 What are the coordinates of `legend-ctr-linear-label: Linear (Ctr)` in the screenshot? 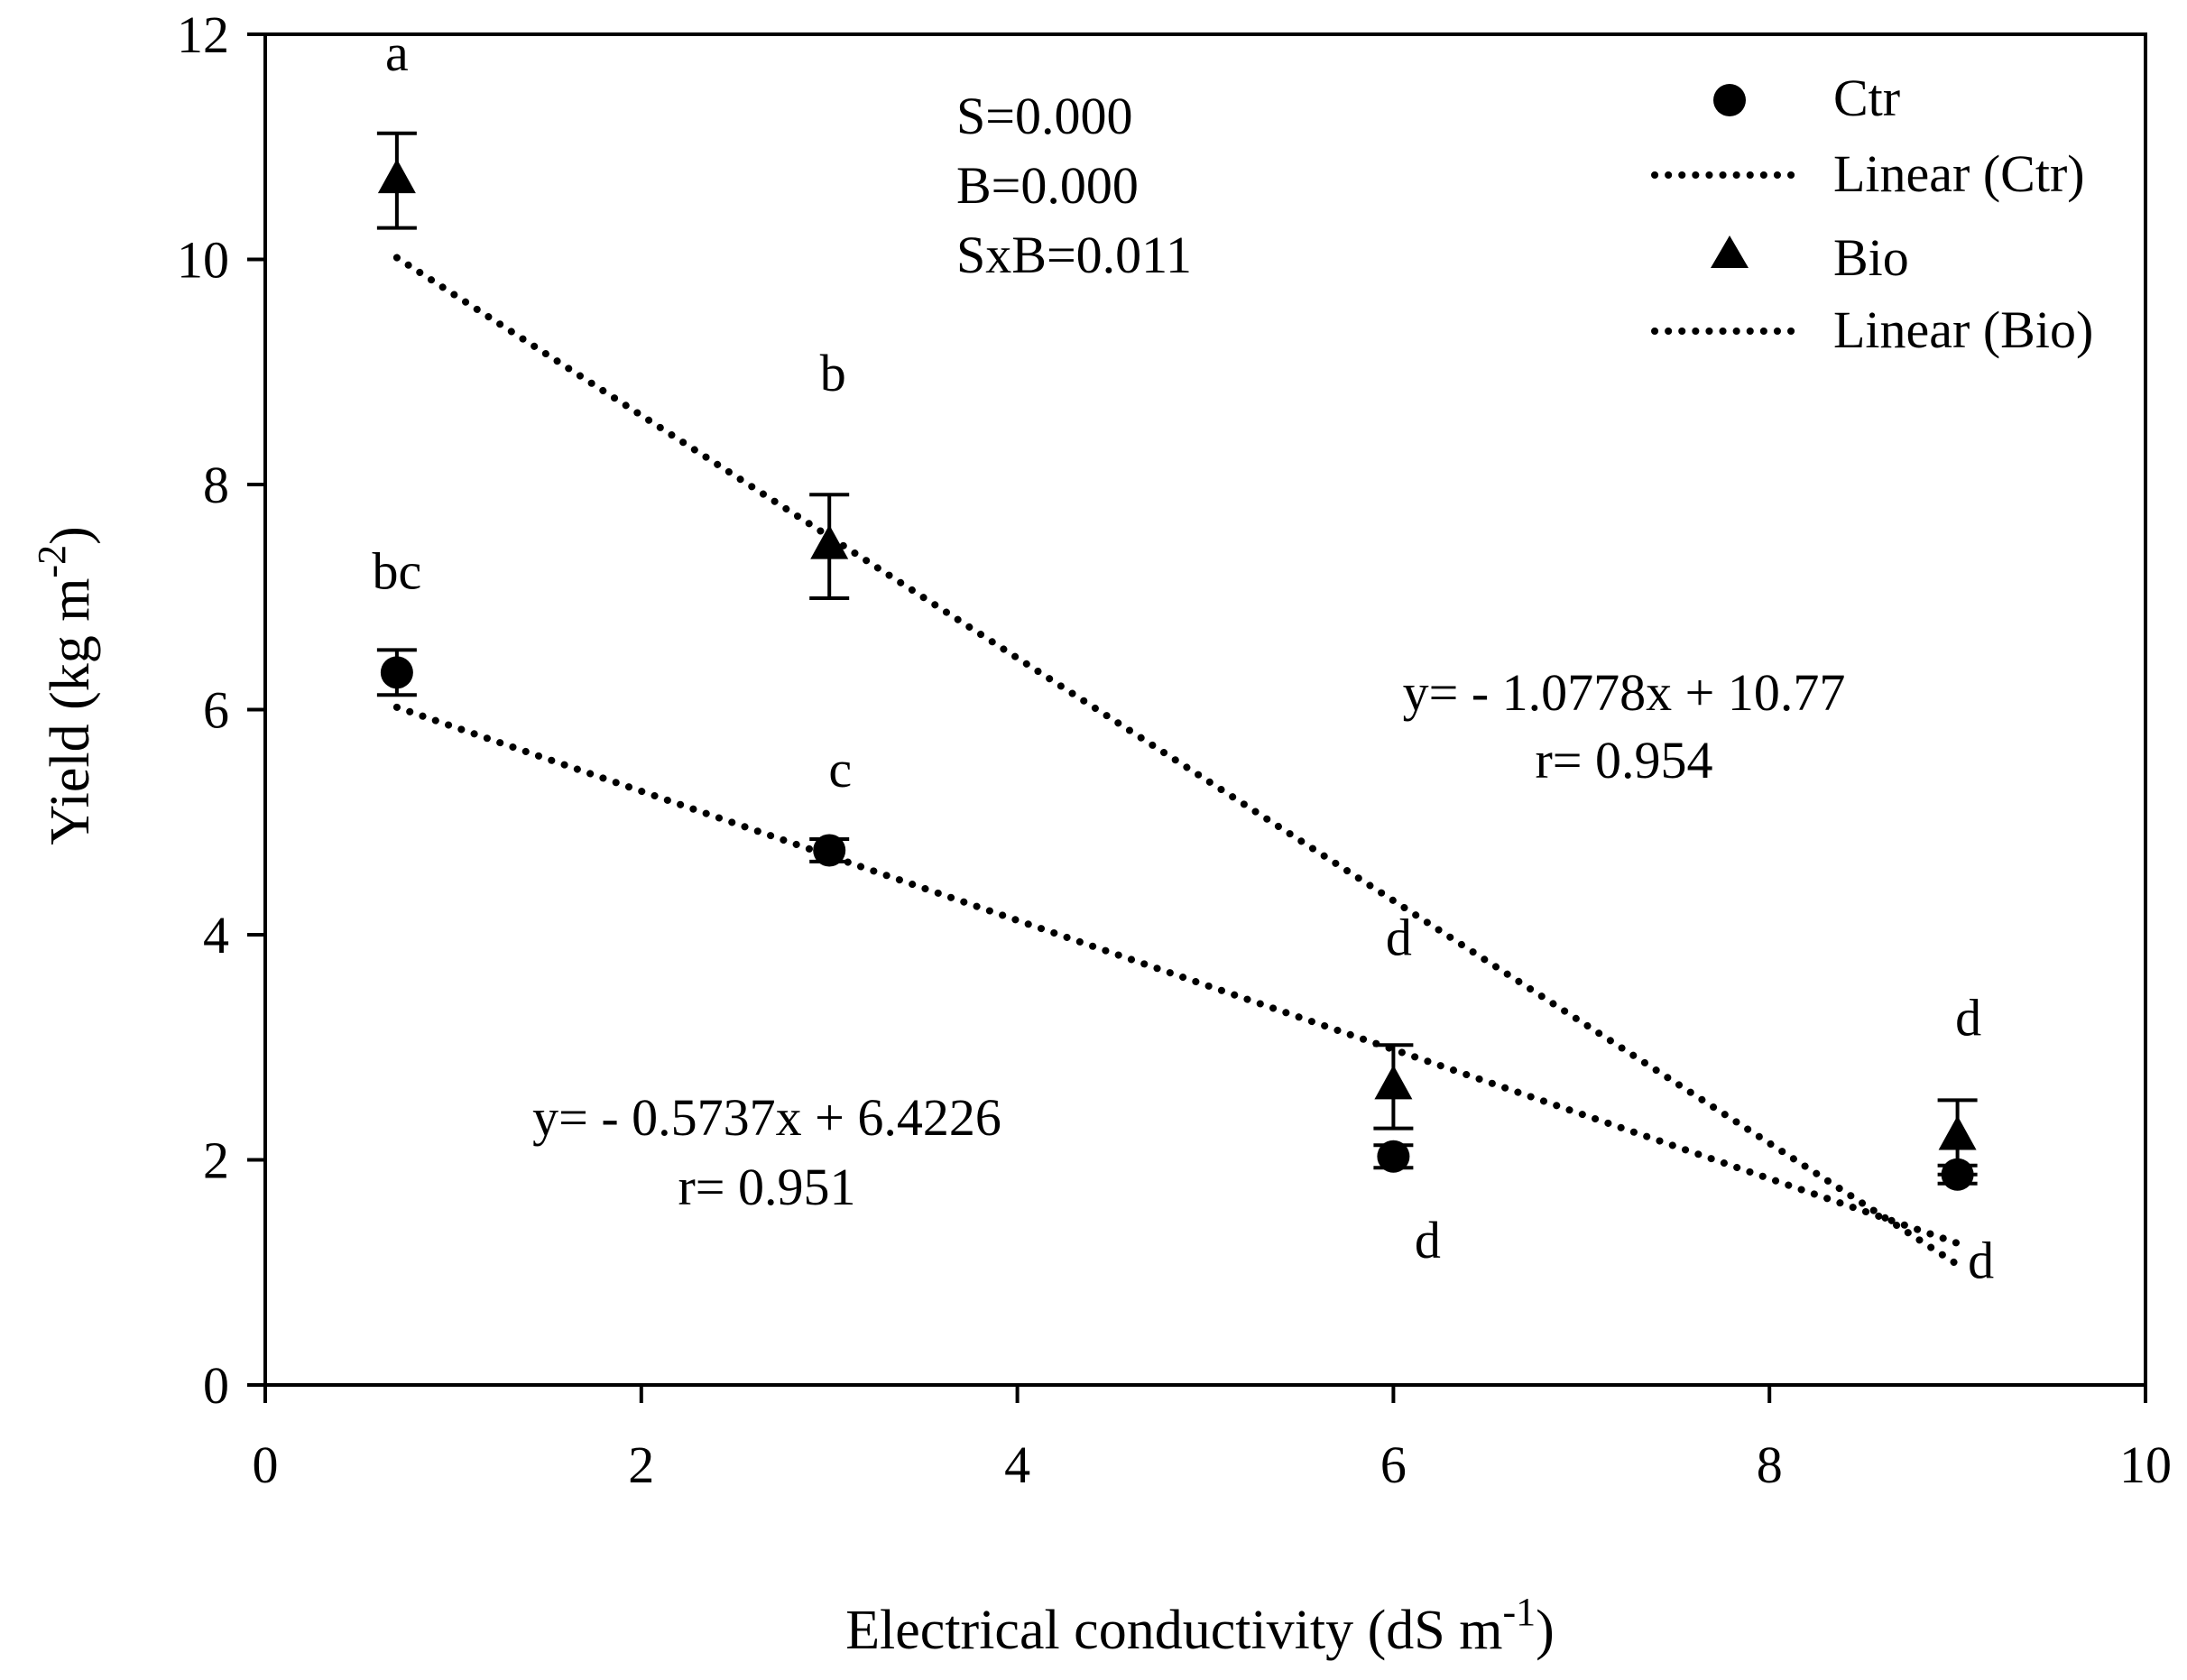 It's located at (1959, 173).